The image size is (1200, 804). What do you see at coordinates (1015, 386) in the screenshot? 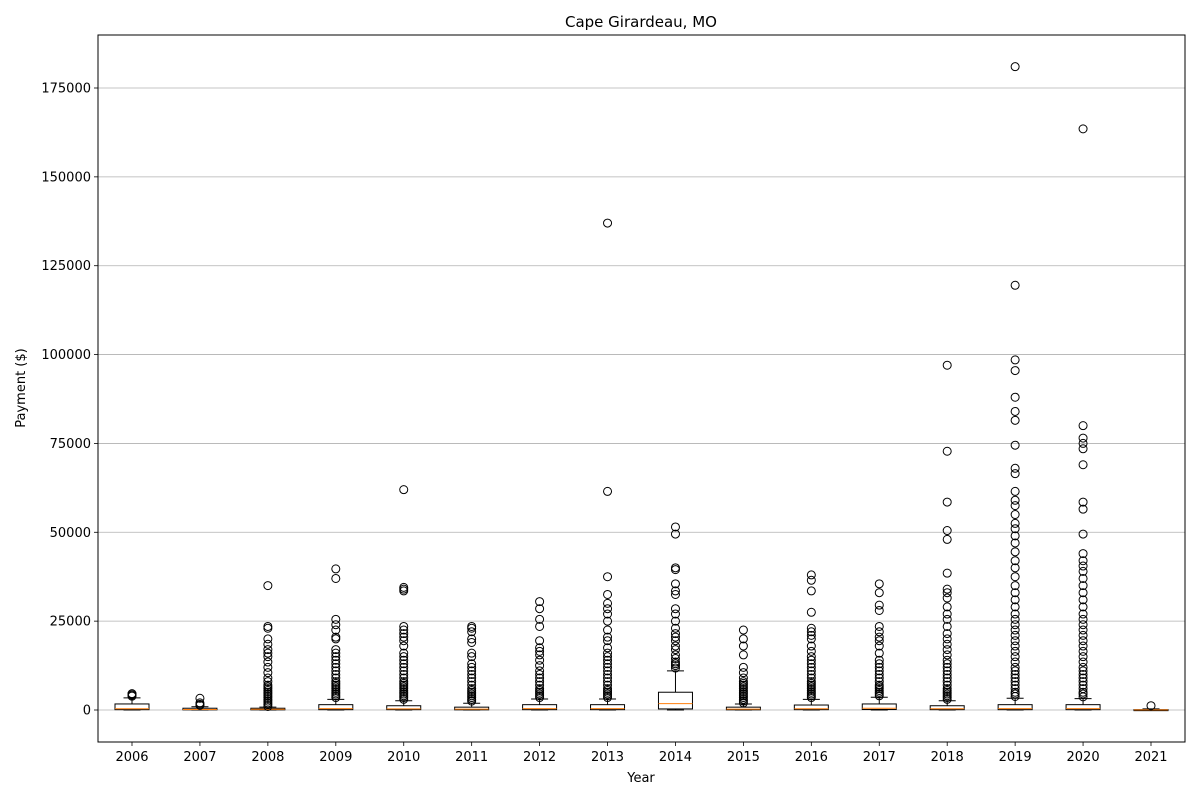
I see `box-group-2019` at bounding box center [1015, 386].